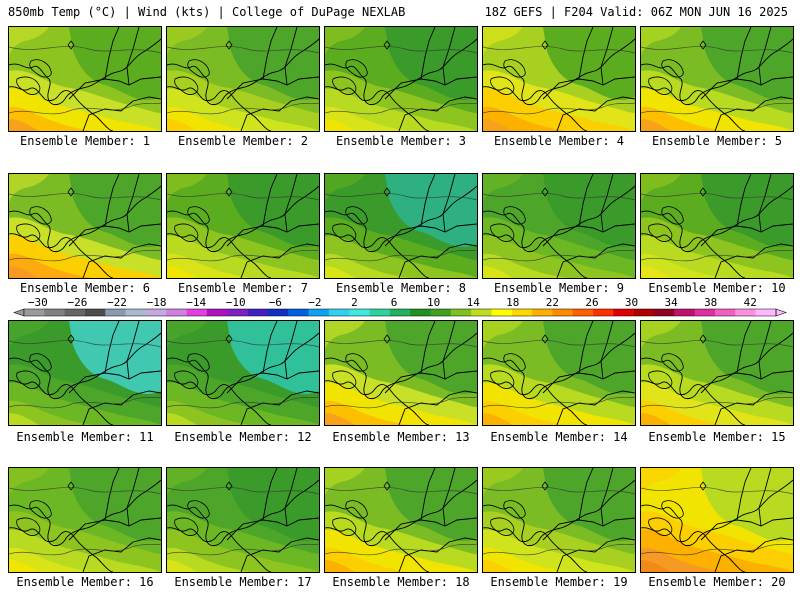  I want to click on ensemble-member-label: Ensemble Member: 16, so click(85, 582).